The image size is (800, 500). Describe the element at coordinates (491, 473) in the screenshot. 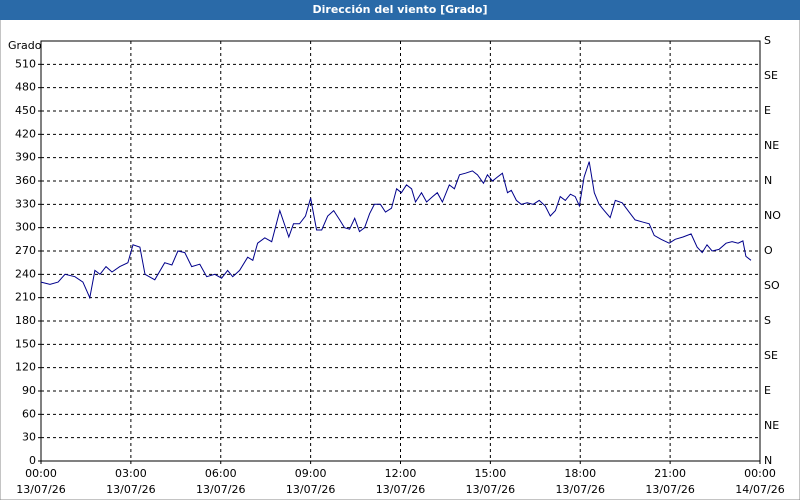

I see `x-tick-label: 15:00` at that location.